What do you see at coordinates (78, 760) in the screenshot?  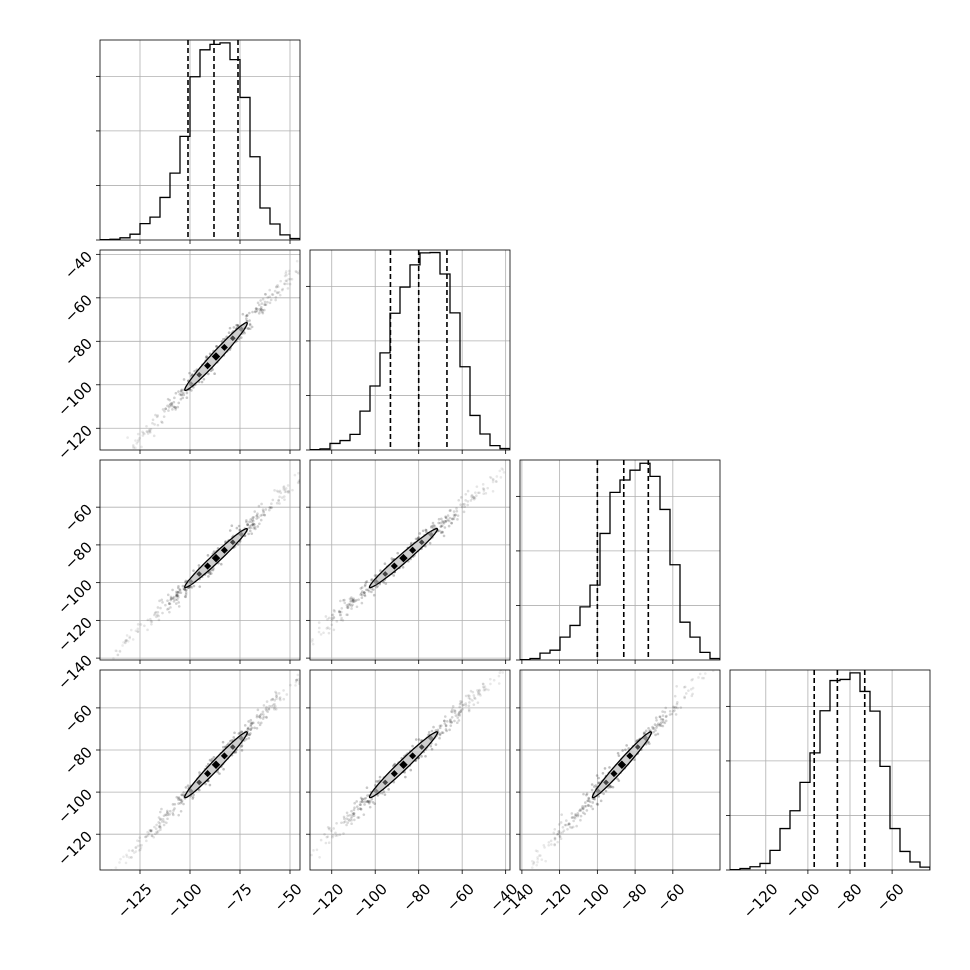 I see `y-tick-label: −80` at bounding box center [78, 760].